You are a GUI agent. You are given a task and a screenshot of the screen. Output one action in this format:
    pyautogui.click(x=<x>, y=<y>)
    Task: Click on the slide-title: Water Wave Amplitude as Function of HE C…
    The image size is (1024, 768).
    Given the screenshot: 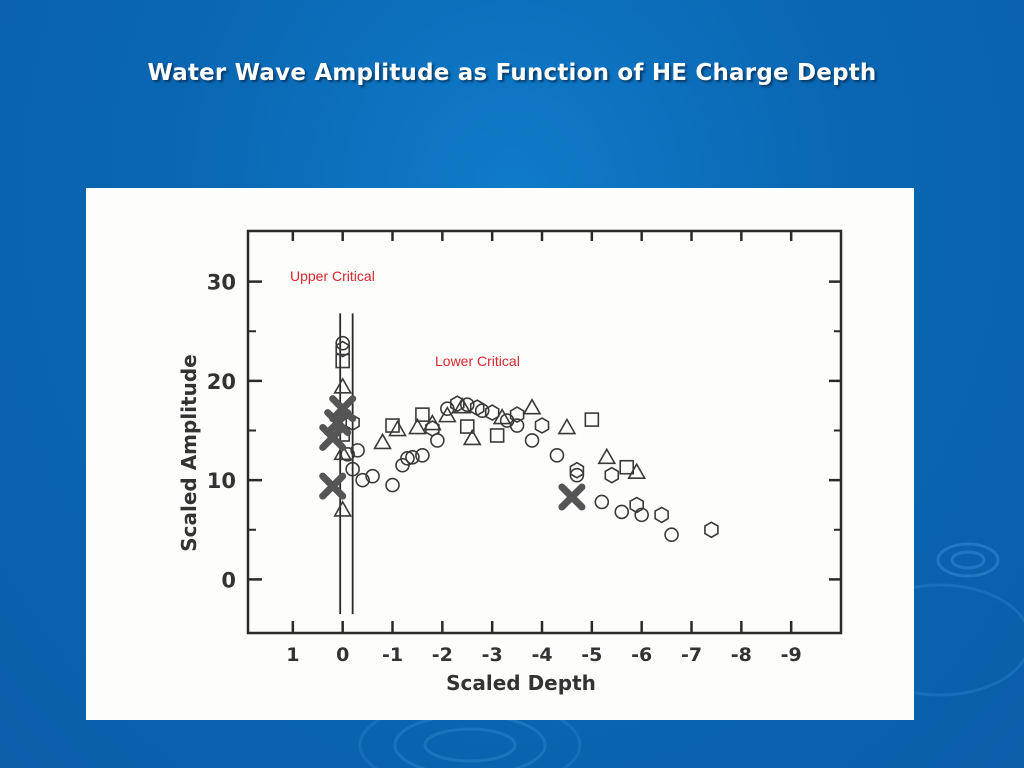 What is the action you would take?
    pyautogui.click(x=512, y=73)
    